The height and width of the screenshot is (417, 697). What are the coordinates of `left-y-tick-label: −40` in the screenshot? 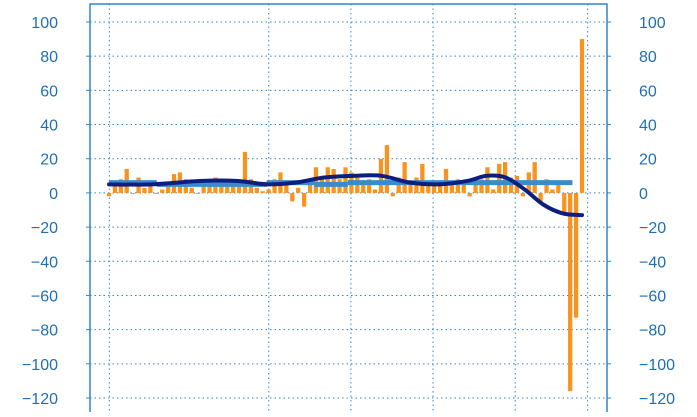 It's located at (44, 262).